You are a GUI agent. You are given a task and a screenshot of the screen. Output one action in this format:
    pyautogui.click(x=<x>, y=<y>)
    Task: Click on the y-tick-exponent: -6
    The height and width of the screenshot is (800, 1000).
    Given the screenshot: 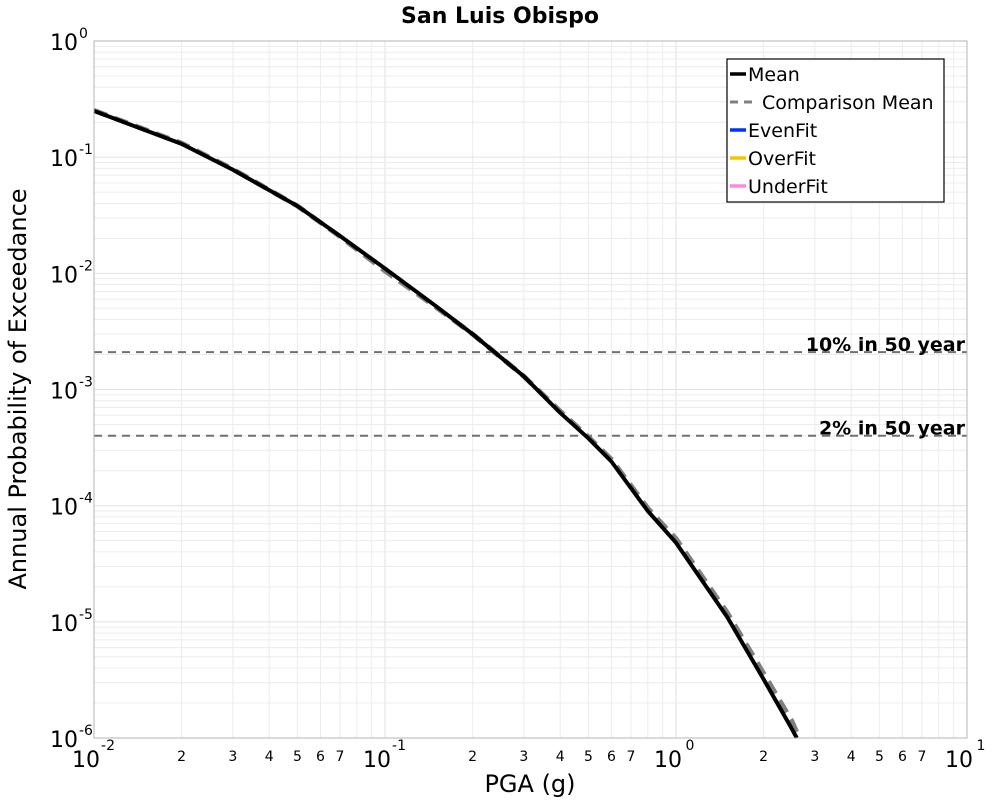 What is the action you would take?
    pyautogui.click(x=86, y=731)
    